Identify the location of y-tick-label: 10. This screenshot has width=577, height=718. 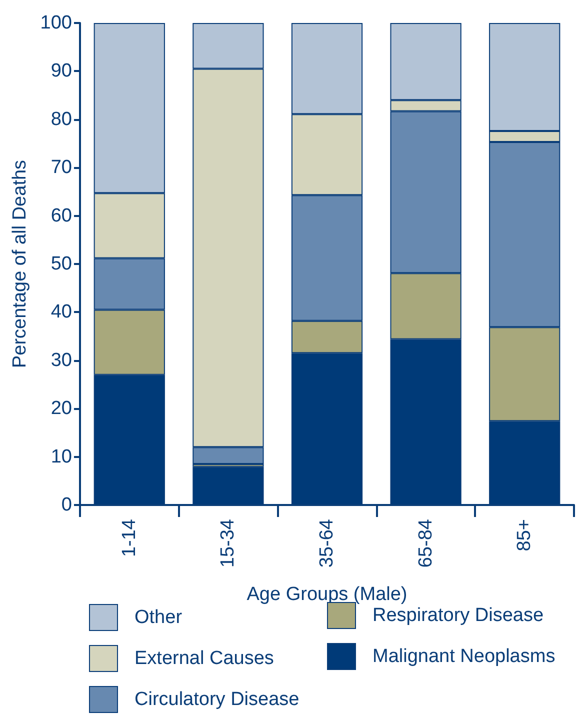
(61, 457).